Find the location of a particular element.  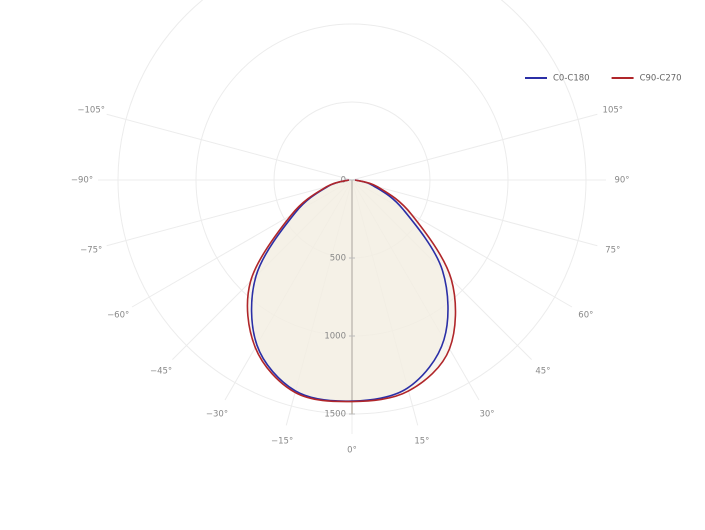

theta-tick-label: 0° is located at coordinates (352, 451).